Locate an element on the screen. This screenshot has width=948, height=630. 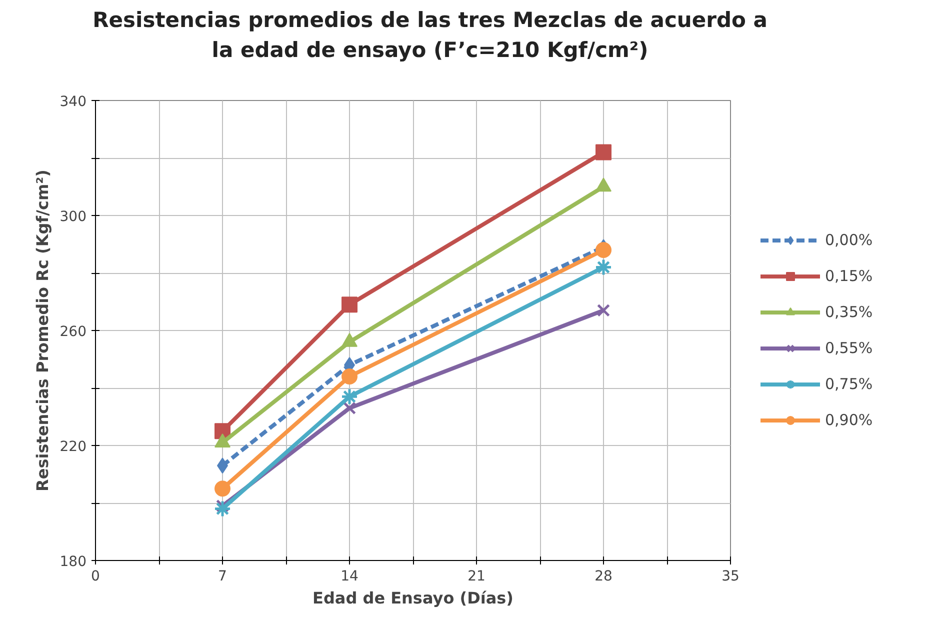
y-axis-title: Resistencias Promedio Rc (Kgf/cm²) is located at coordinates (42, 331).